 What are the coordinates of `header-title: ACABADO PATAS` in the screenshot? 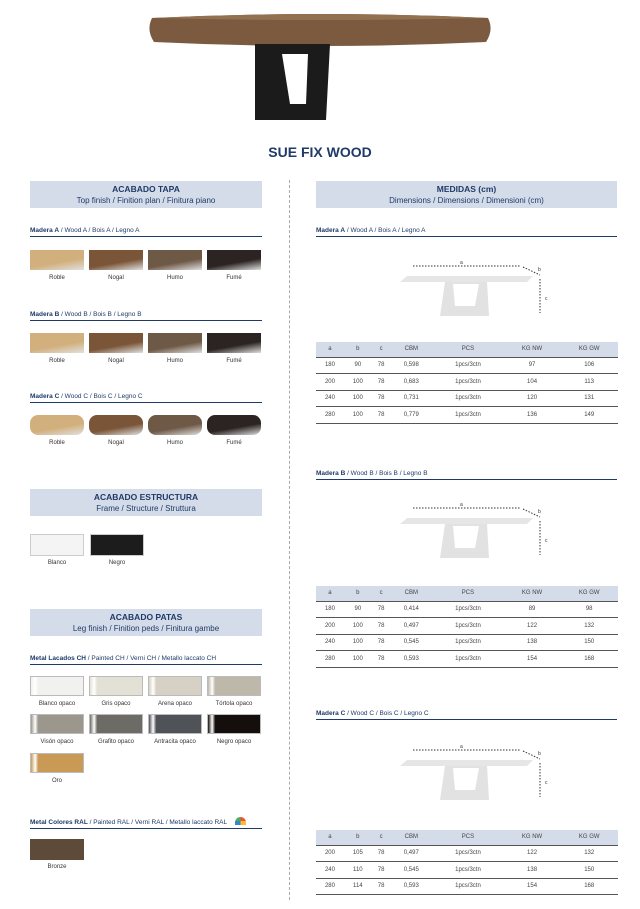 It's located at (146, 617).